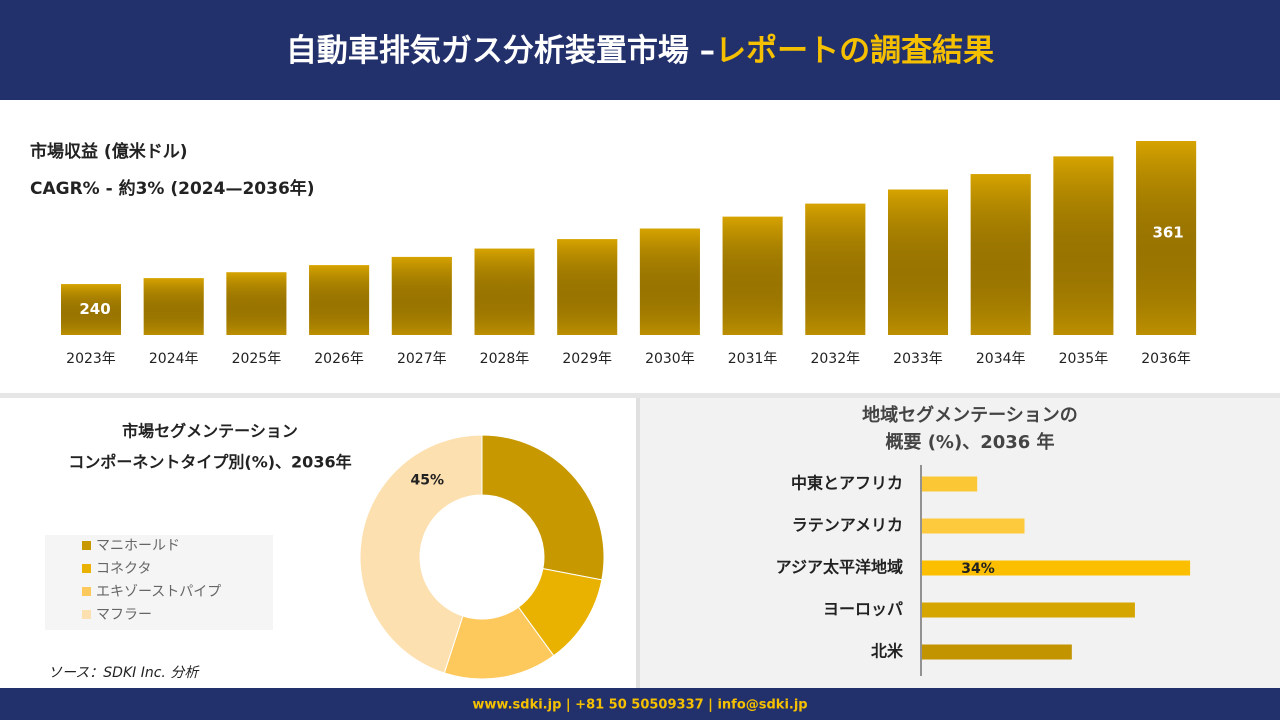 Image resolution: width=1280 pixels, height=720 pixels. Describe the element at coordinates (847, 483) in the screenshot. I see `y-tick-label: 中東とアフリカ` at that location.